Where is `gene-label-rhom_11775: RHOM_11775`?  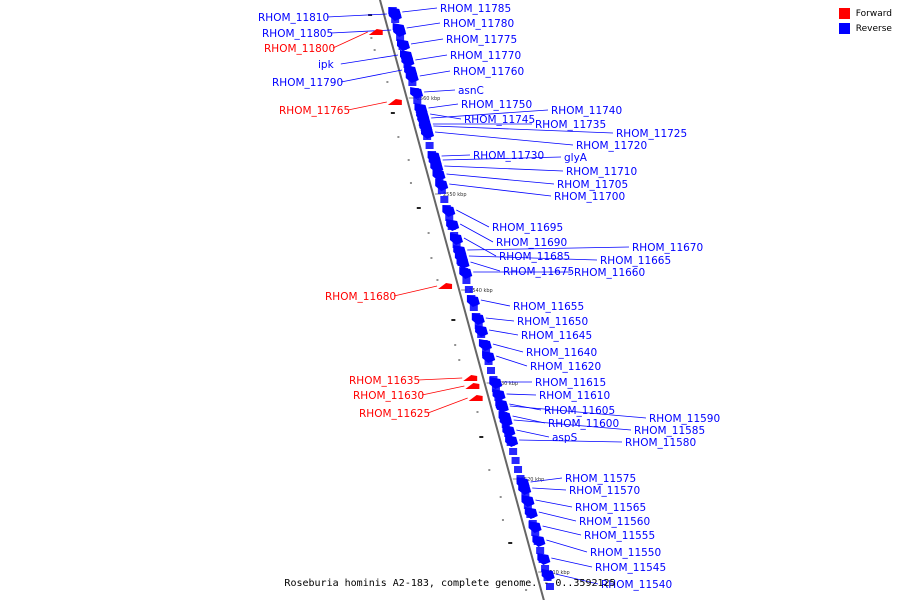 gene-label-rhom_11775: RHOM_11775 is located at coordinates (481, 40).